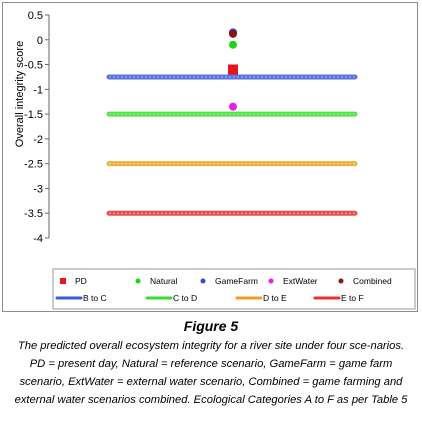  What do you see at coordinates (164, 281) in the screenshot?
I see `legend-label-natural: Natural` at bounding box center [164, 281].